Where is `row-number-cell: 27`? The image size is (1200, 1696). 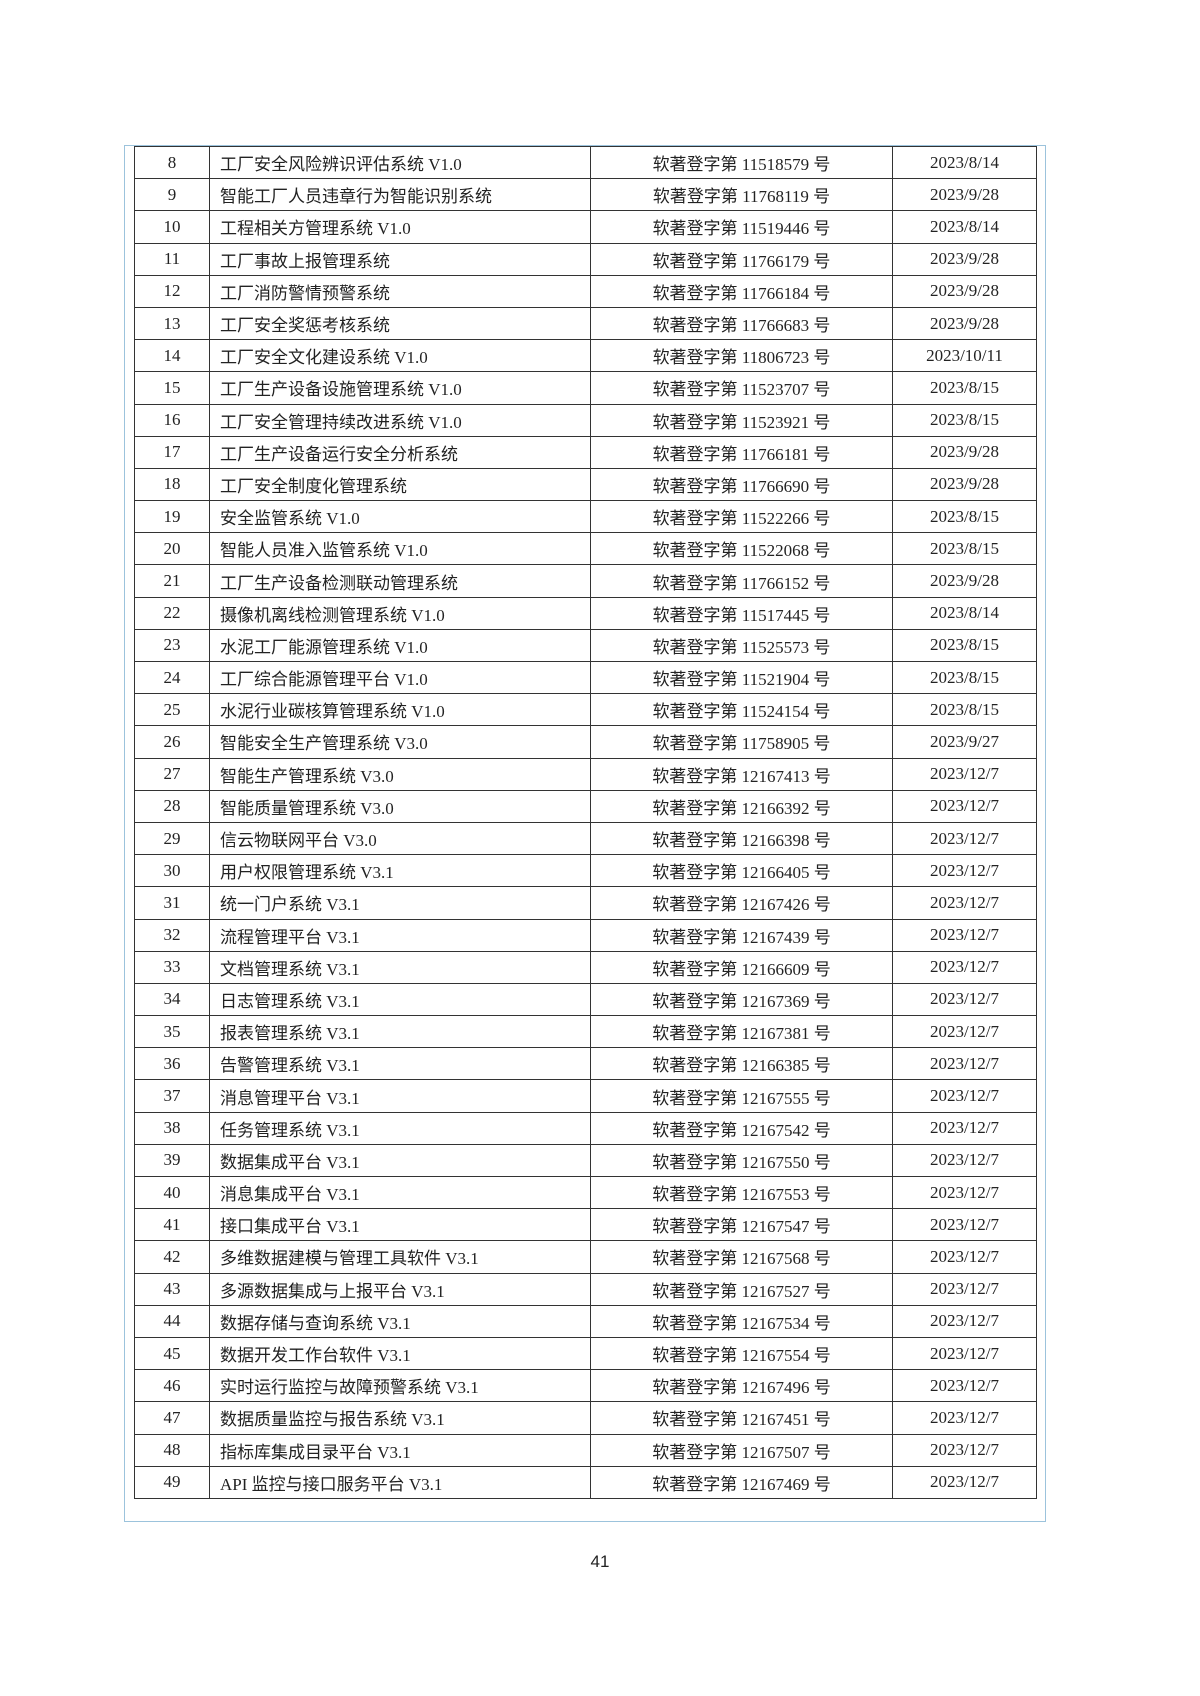 row-number-cell: 27 is located at coordinates (172, 774).